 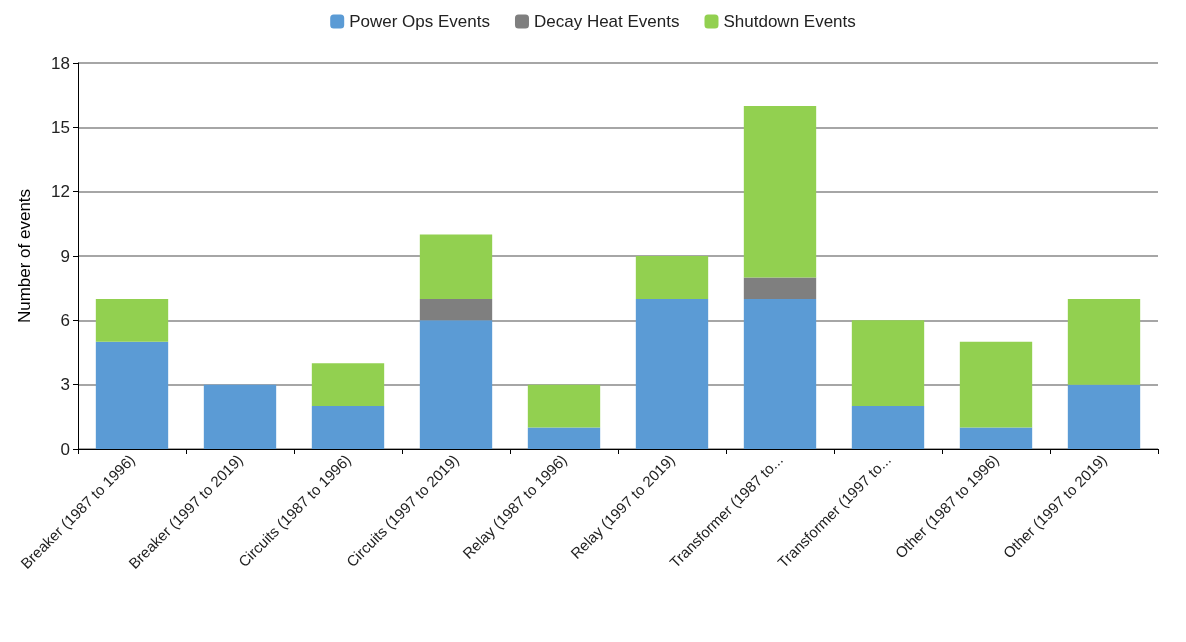 What do you see at coordinates (606, 21) in the screenshot?
I see `legend-label: Decay Heat Events` at bounding box center [606, 21].